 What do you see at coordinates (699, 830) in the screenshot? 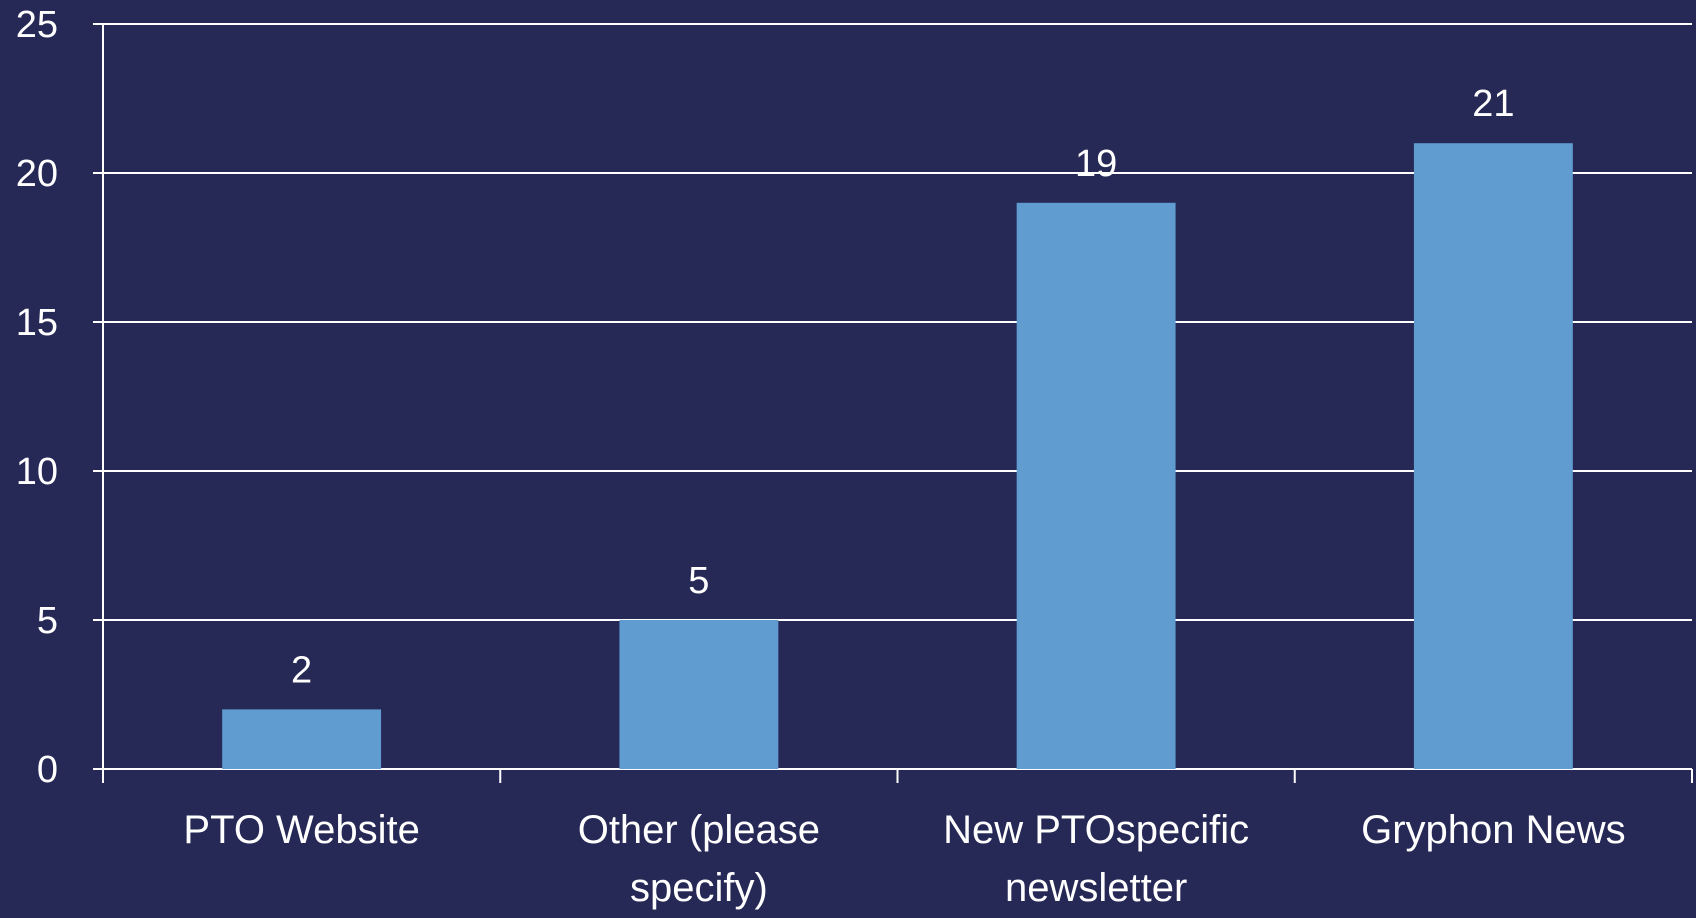
I see `x-tick-label: Other (please` at bounding box center [699, 830].